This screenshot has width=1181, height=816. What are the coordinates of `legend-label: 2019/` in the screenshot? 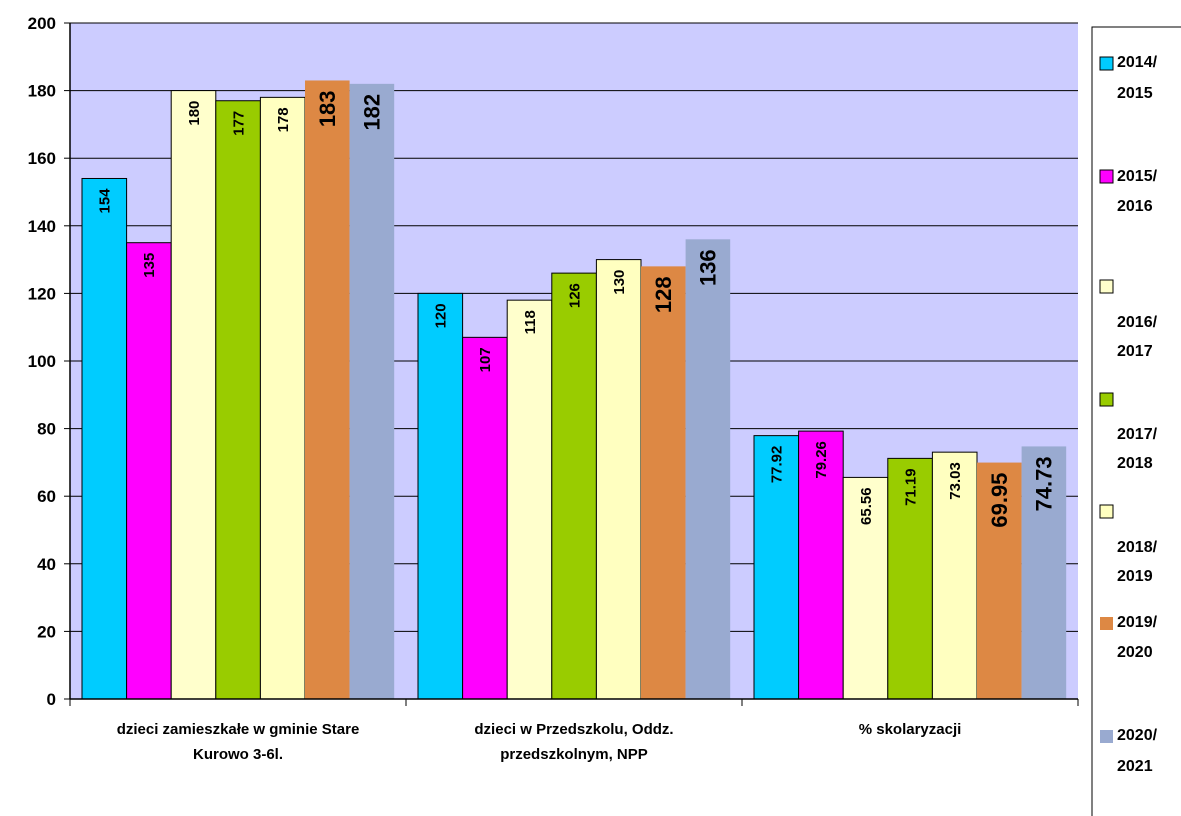 It's located at (1137, 622).